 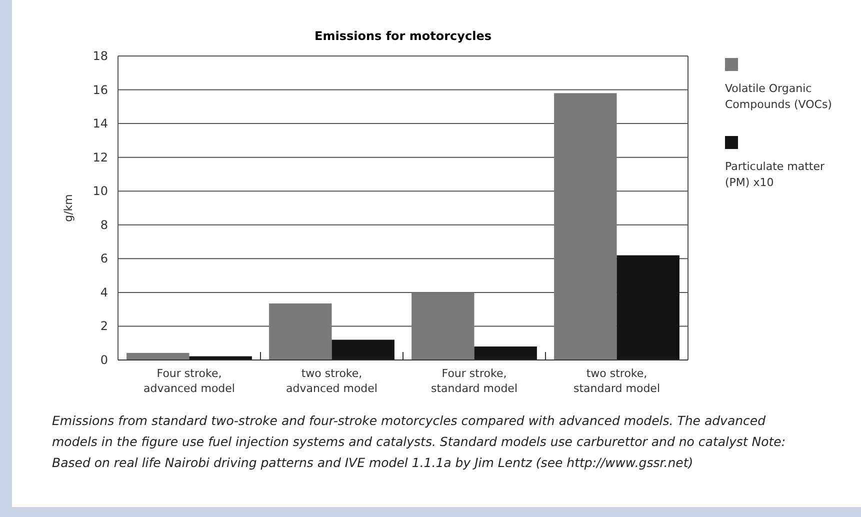 What do you see at coordinates (403, 36) in the screenshot?
I see `chart-title: Emissions for motorcycles` at bounding box center [403, 36].